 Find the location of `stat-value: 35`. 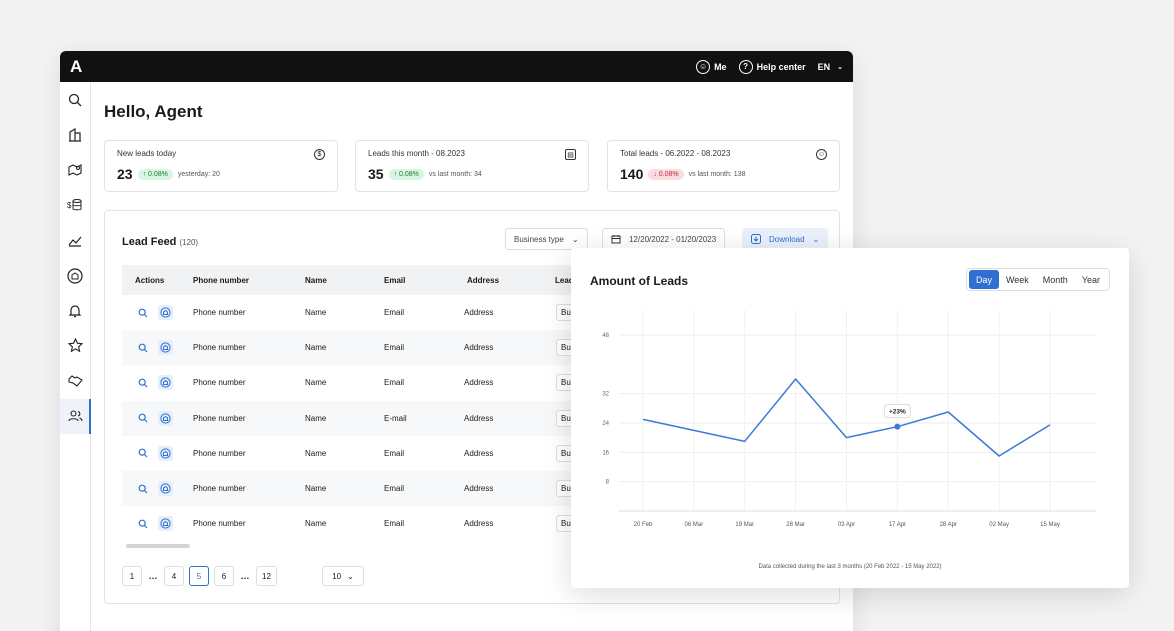

stat-value: 35 is located at coordinates (376, 174).